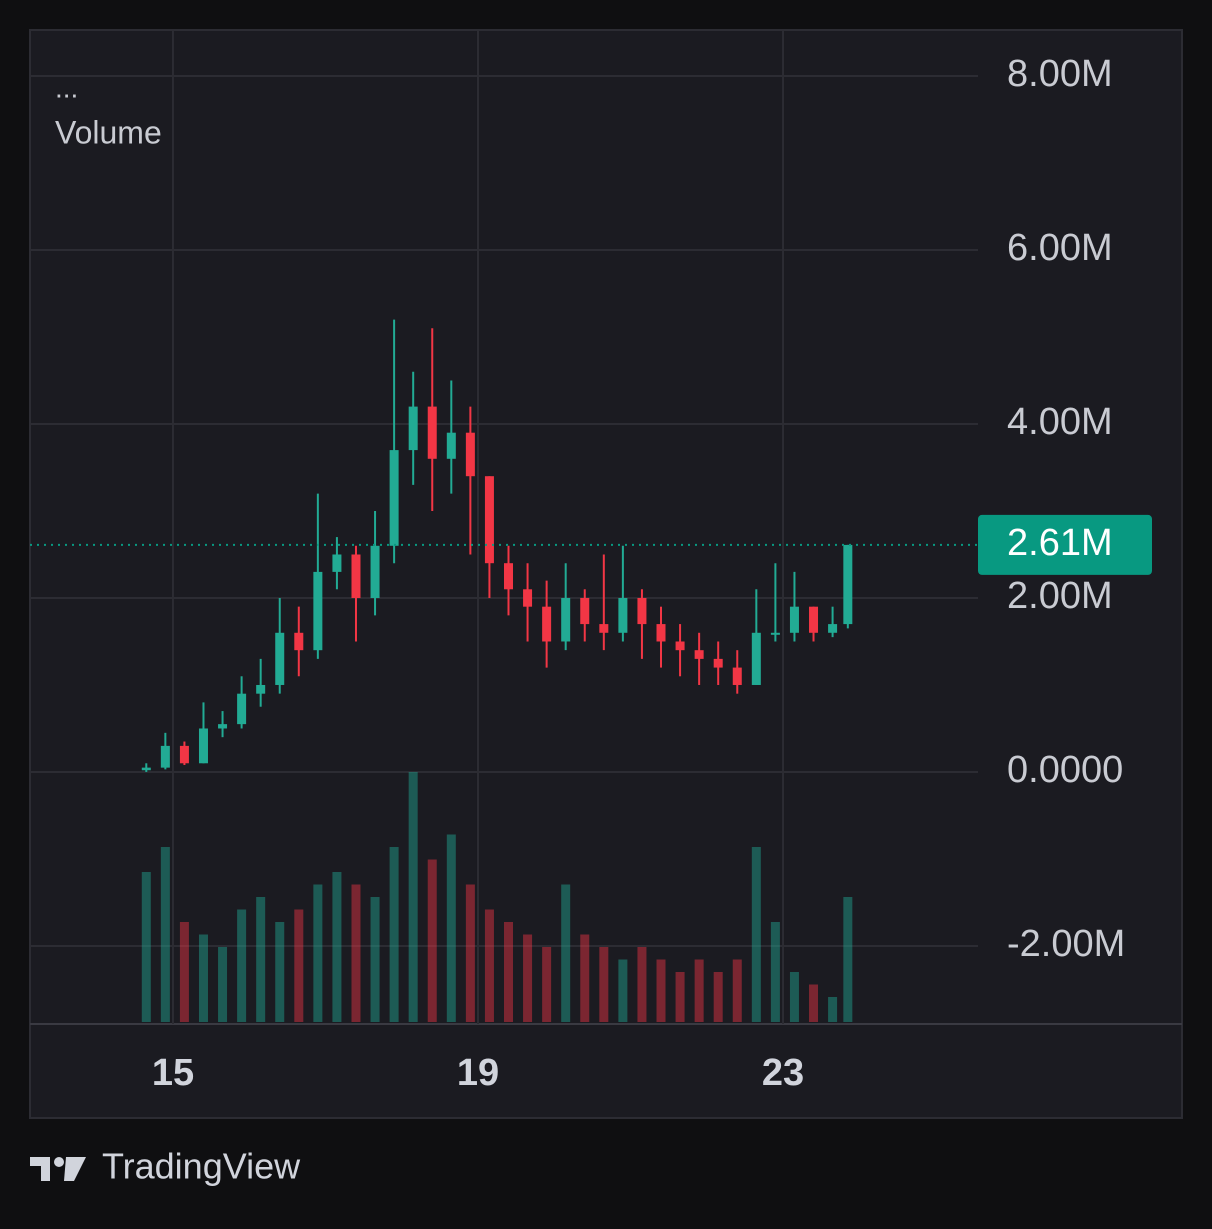 This screenshot has width=1212, height=1229. Describe the element at coordinates (1065, 770) in the screenshot. I see `y-tick-label: 0.0000` at that location.